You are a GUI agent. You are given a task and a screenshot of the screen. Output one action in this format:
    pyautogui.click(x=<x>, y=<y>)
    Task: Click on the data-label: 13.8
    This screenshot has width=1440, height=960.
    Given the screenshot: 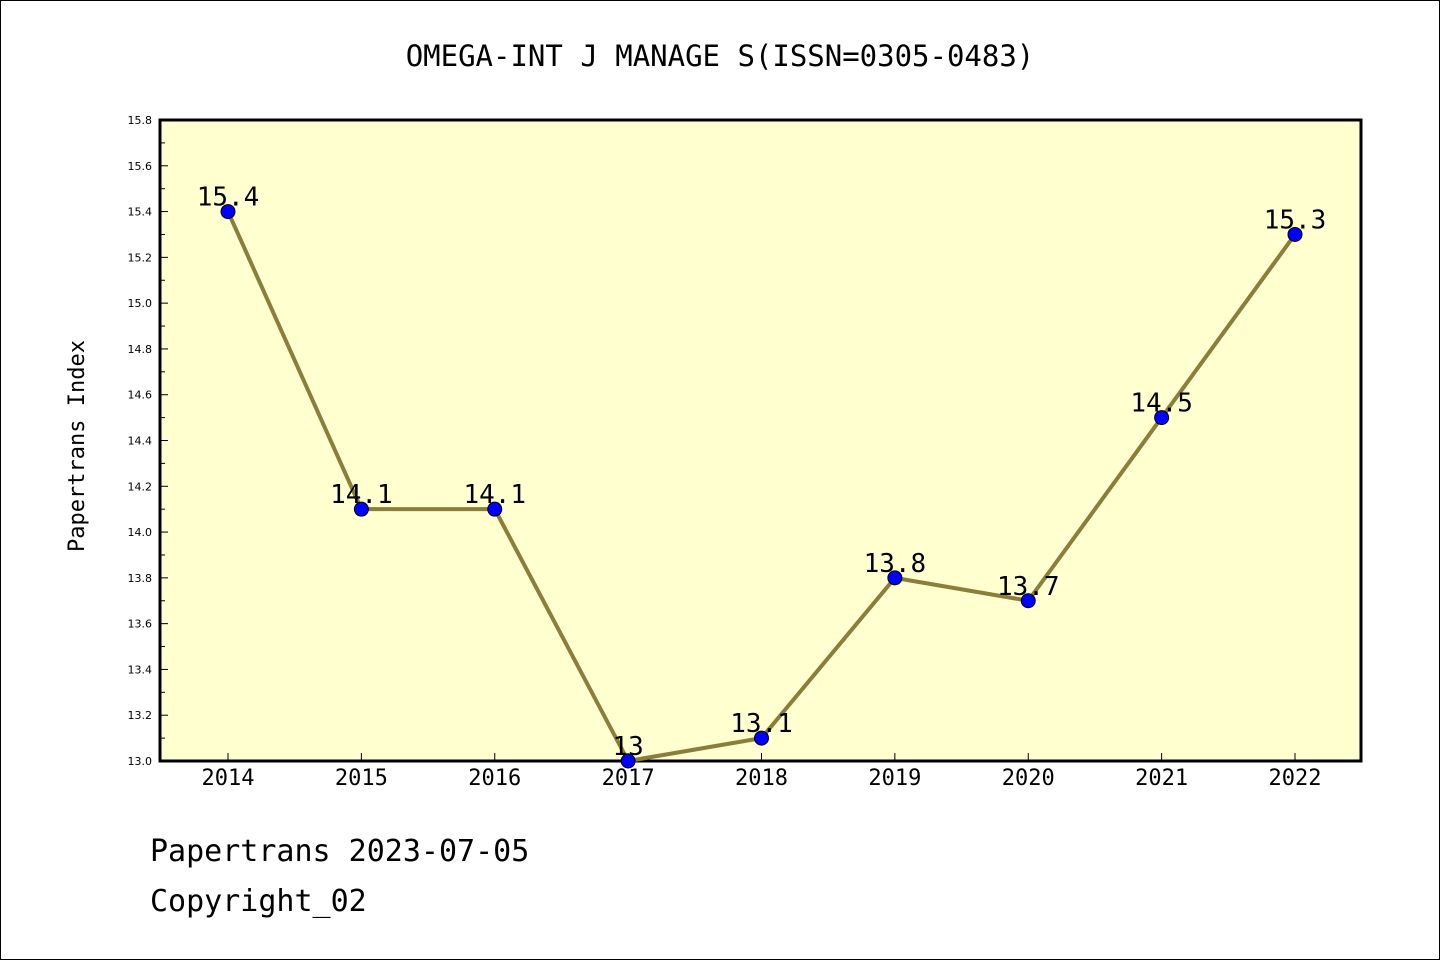 What is the action you would take?
    pyautogui.click(x=895, y=564)
    